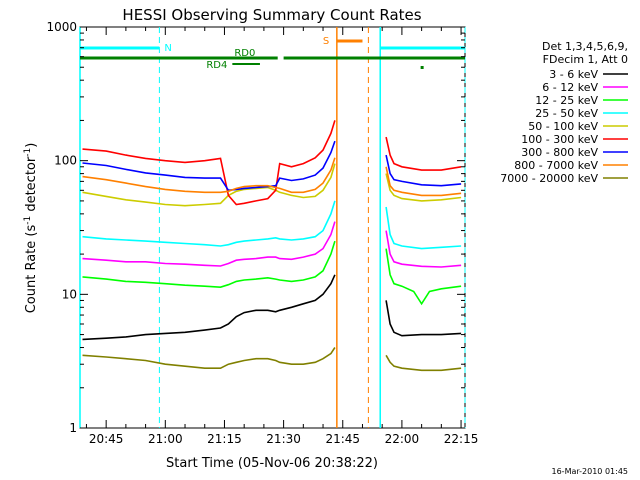 This screenshot has height=480, width=640. What do you see at coordinates (422, 67) in the screenshot?
I see `rd-marker-dot` at bounding box center [422, 67].